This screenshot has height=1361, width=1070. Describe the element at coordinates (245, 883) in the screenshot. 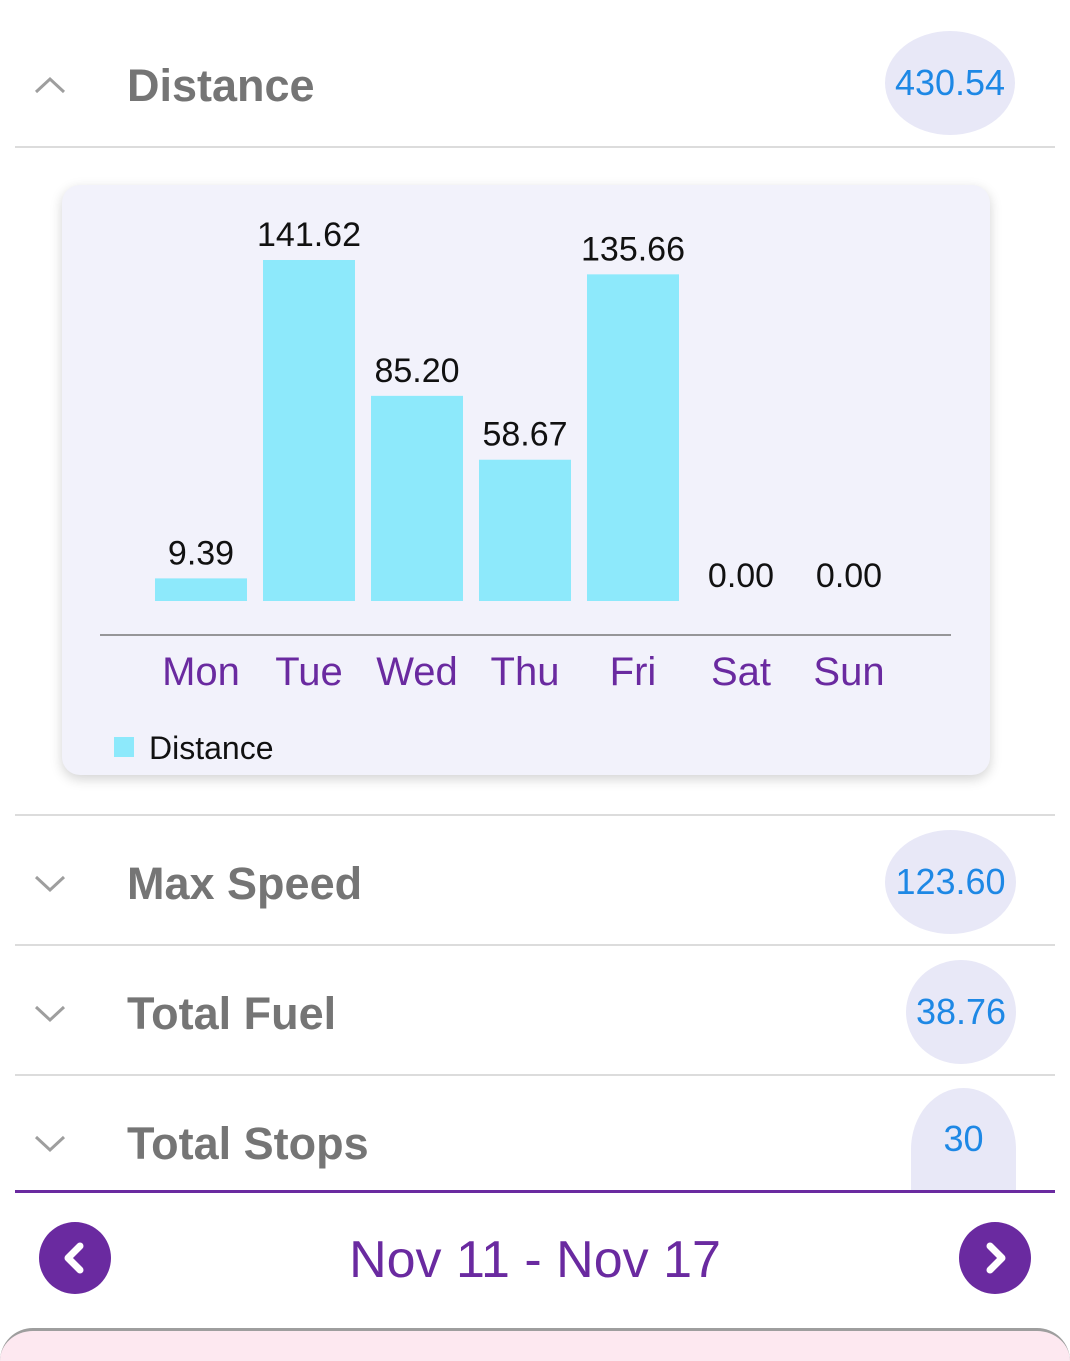

I see `metric-title-max-speed: Max Speed` at that location.